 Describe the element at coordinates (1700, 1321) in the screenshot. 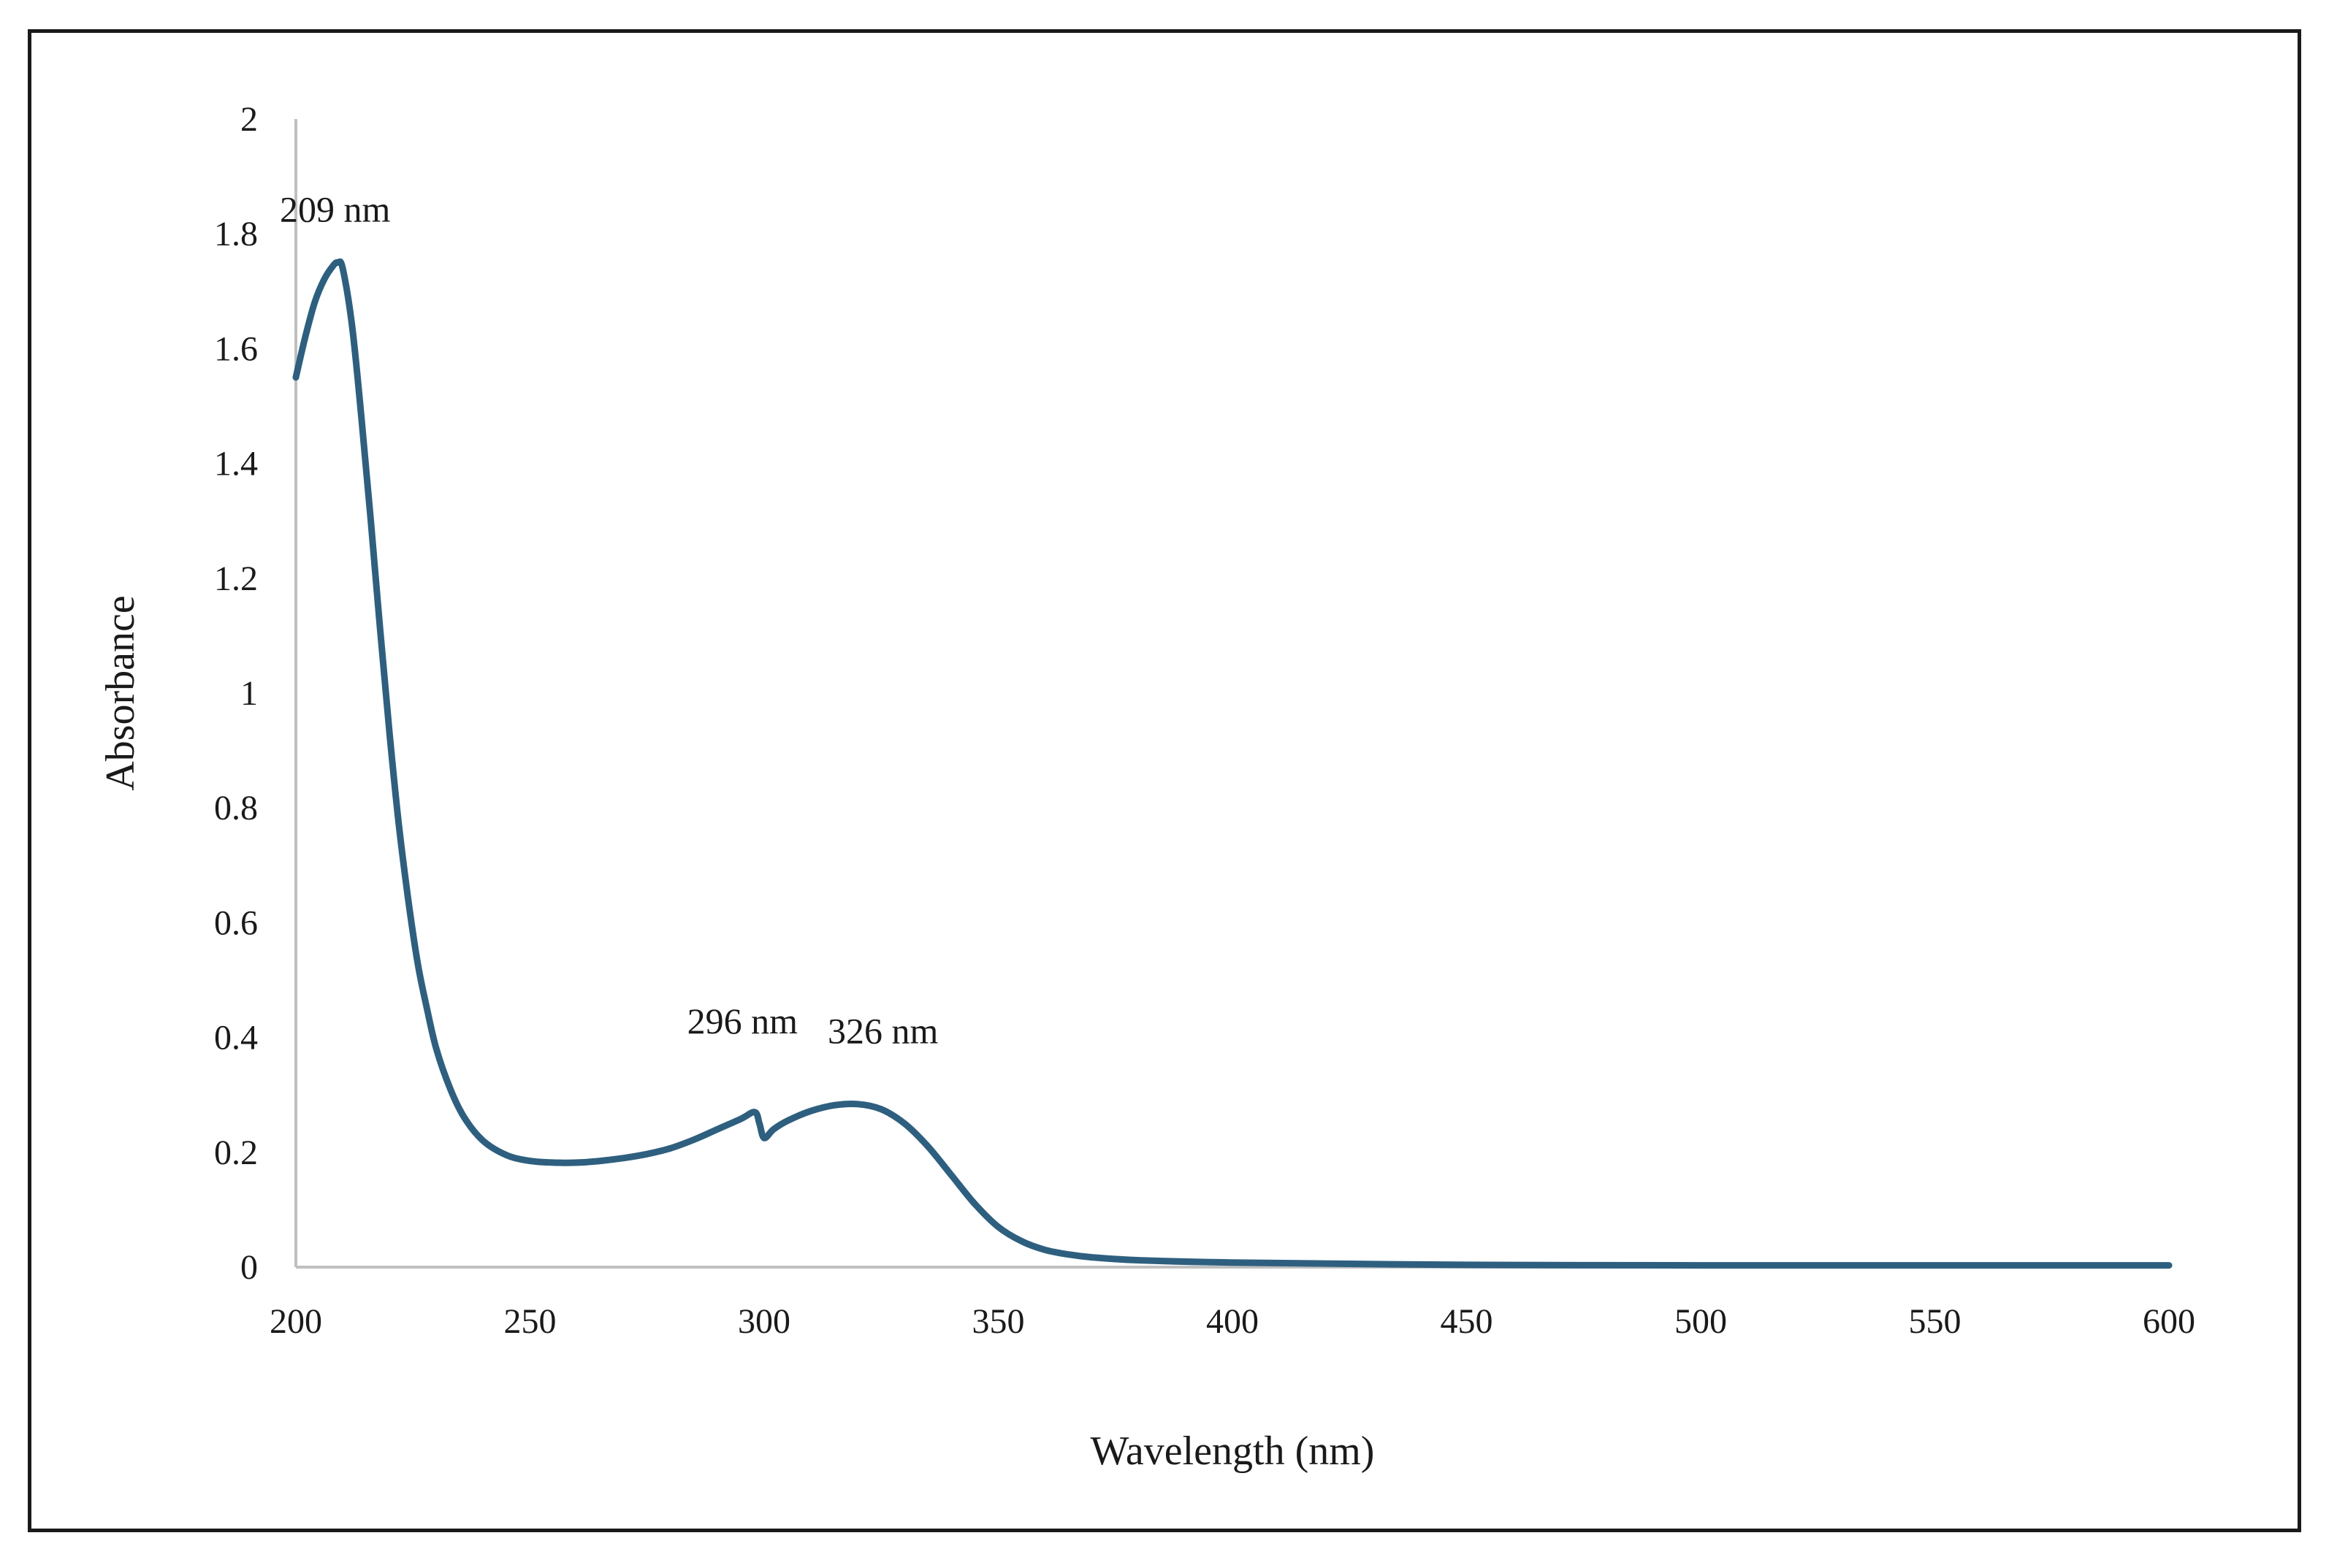

I see `x-tick-label: 500` at that location.